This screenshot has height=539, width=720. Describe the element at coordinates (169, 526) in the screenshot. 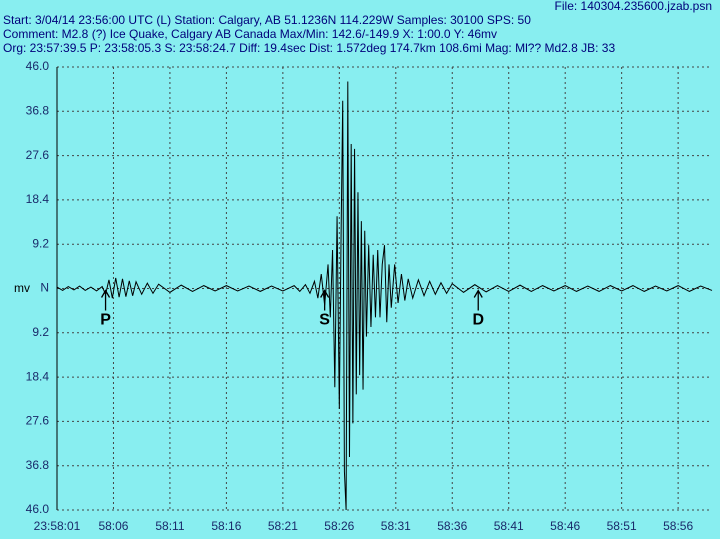

I see `x-tick-label: 58:11` at that location.